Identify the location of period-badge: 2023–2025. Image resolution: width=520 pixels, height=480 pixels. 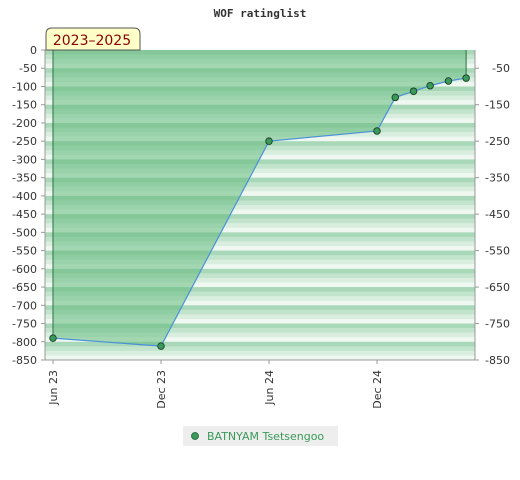
(93, 39).